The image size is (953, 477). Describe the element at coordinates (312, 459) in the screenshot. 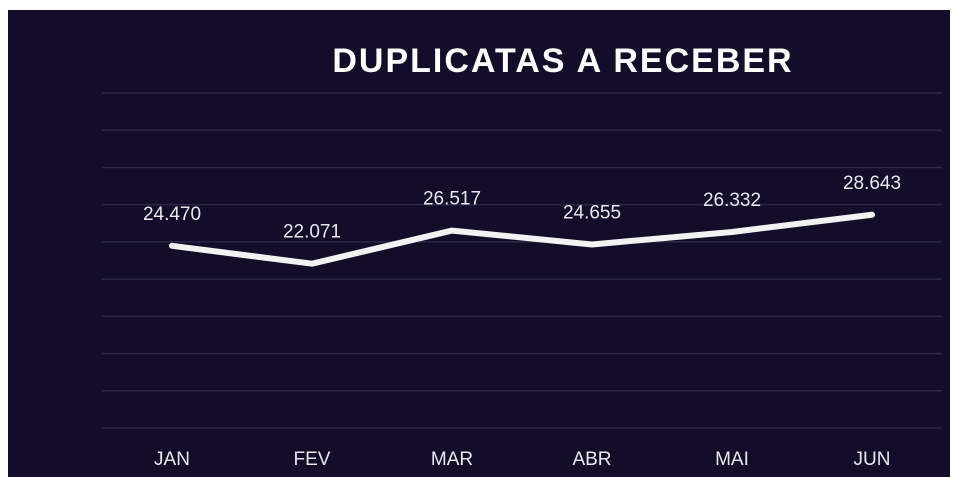

I see `x-tick-label: FEV` at that location.